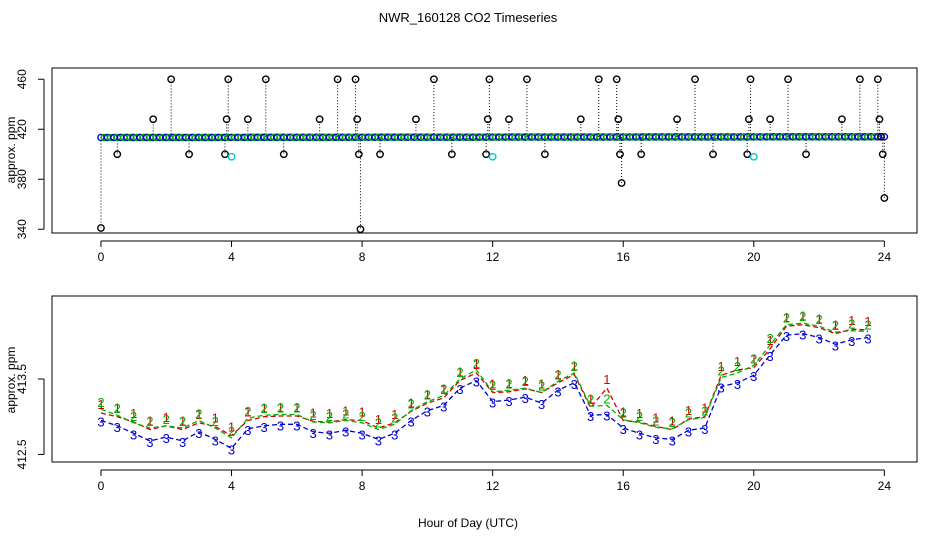 This screenshot has height=540, width=936. What do you see at coordinates (22, 379) in the screenshot?
I see `y-tick-label: 413.5` at bounding box center [22, 379].